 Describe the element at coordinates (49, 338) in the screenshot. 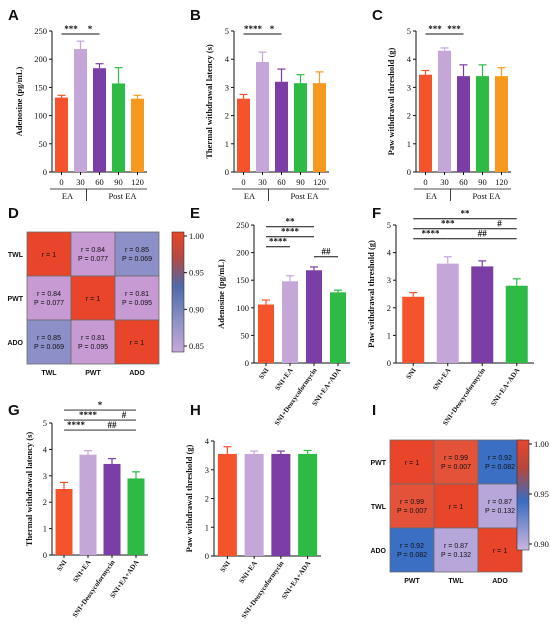

I see `heatmap-cell-text: r = 0.85` at that location.